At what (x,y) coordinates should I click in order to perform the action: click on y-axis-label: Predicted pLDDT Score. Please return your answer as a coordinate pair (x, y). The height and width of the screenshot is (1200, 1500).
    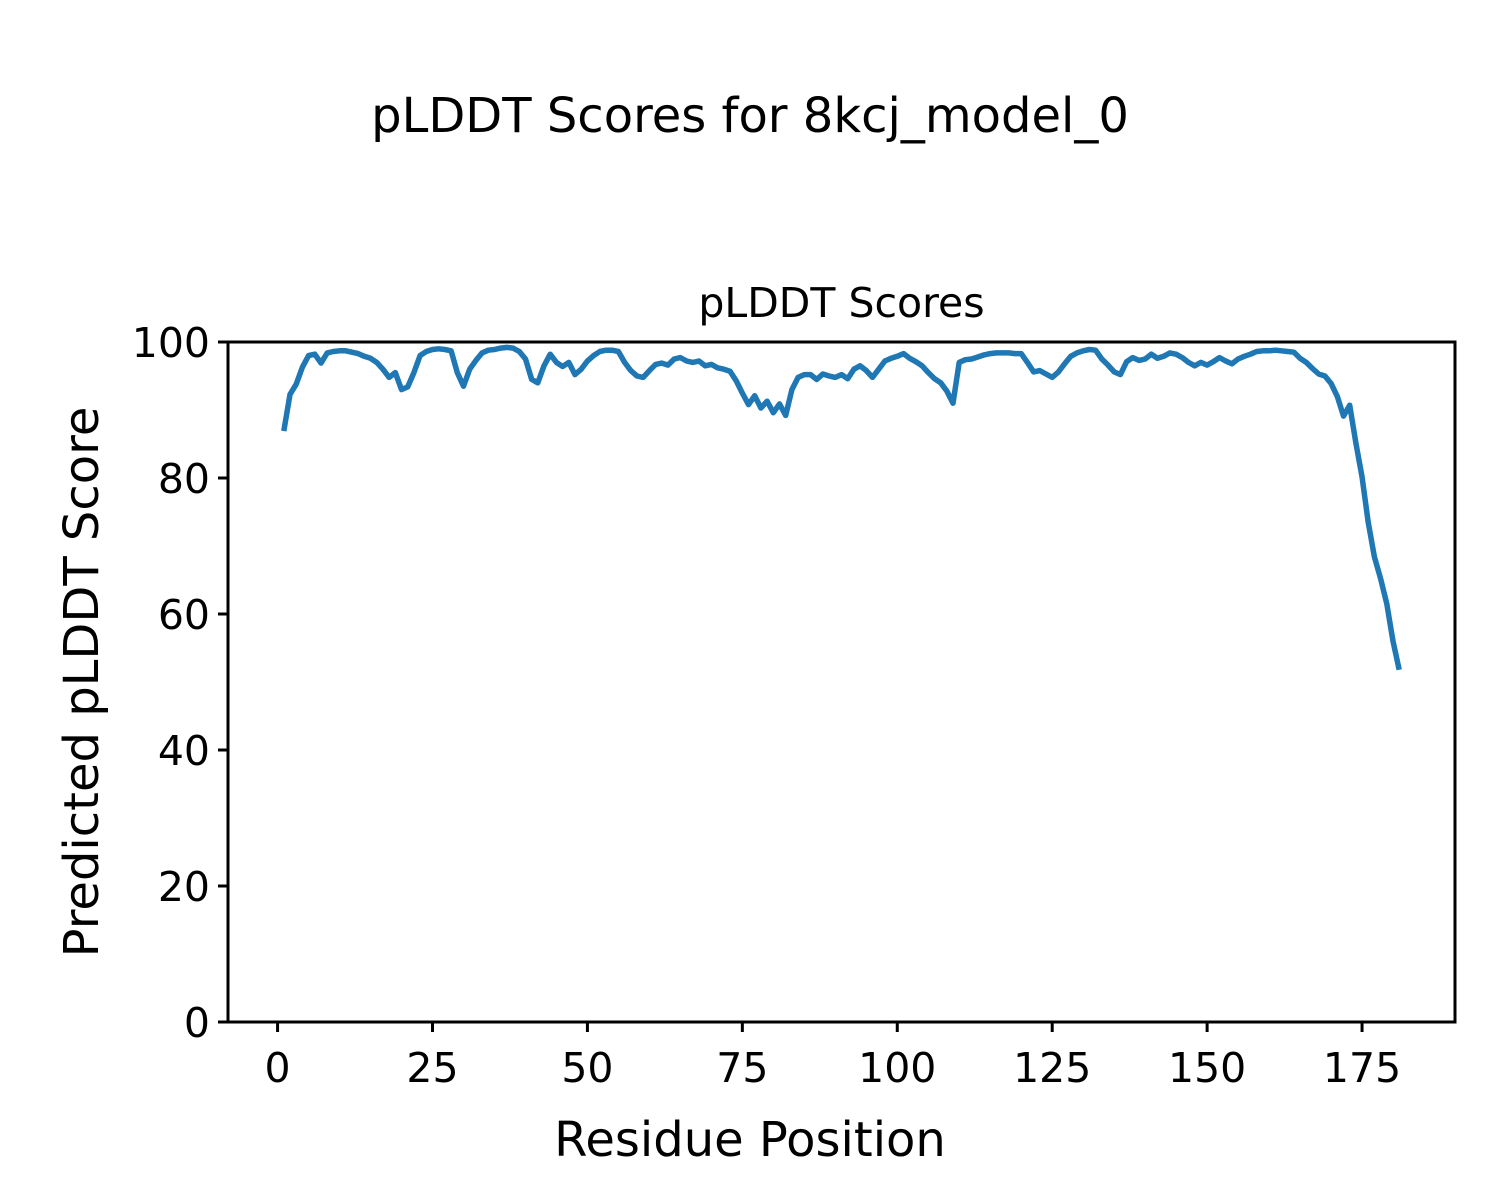
    Looking at the image, I should click on (82, 682).